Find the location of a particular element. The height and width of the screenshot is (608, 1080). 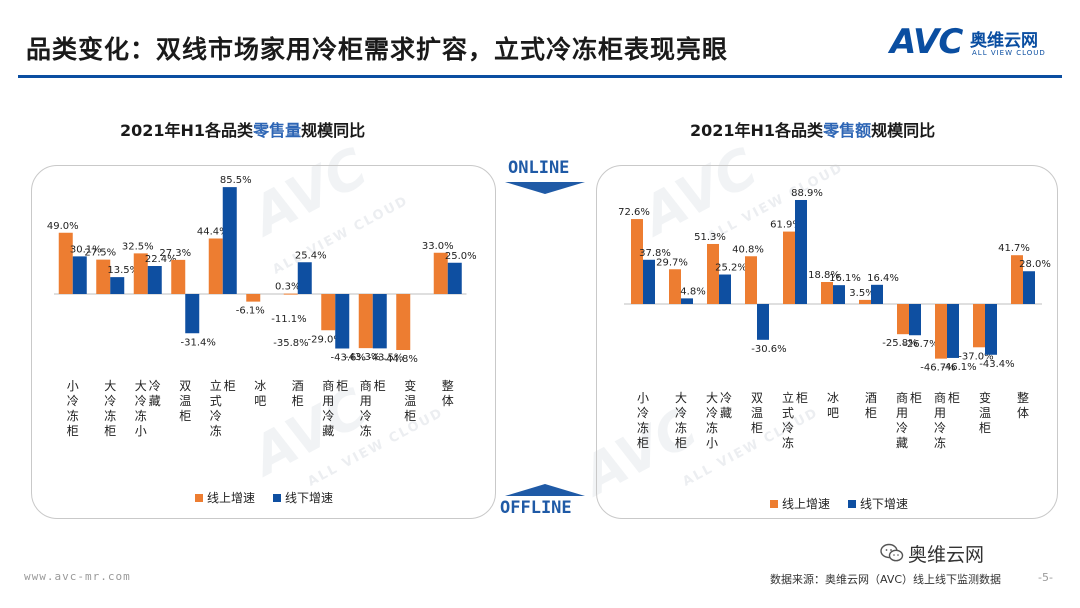

category-label: 大冷冻柜 is located at coordinates (110, 408).